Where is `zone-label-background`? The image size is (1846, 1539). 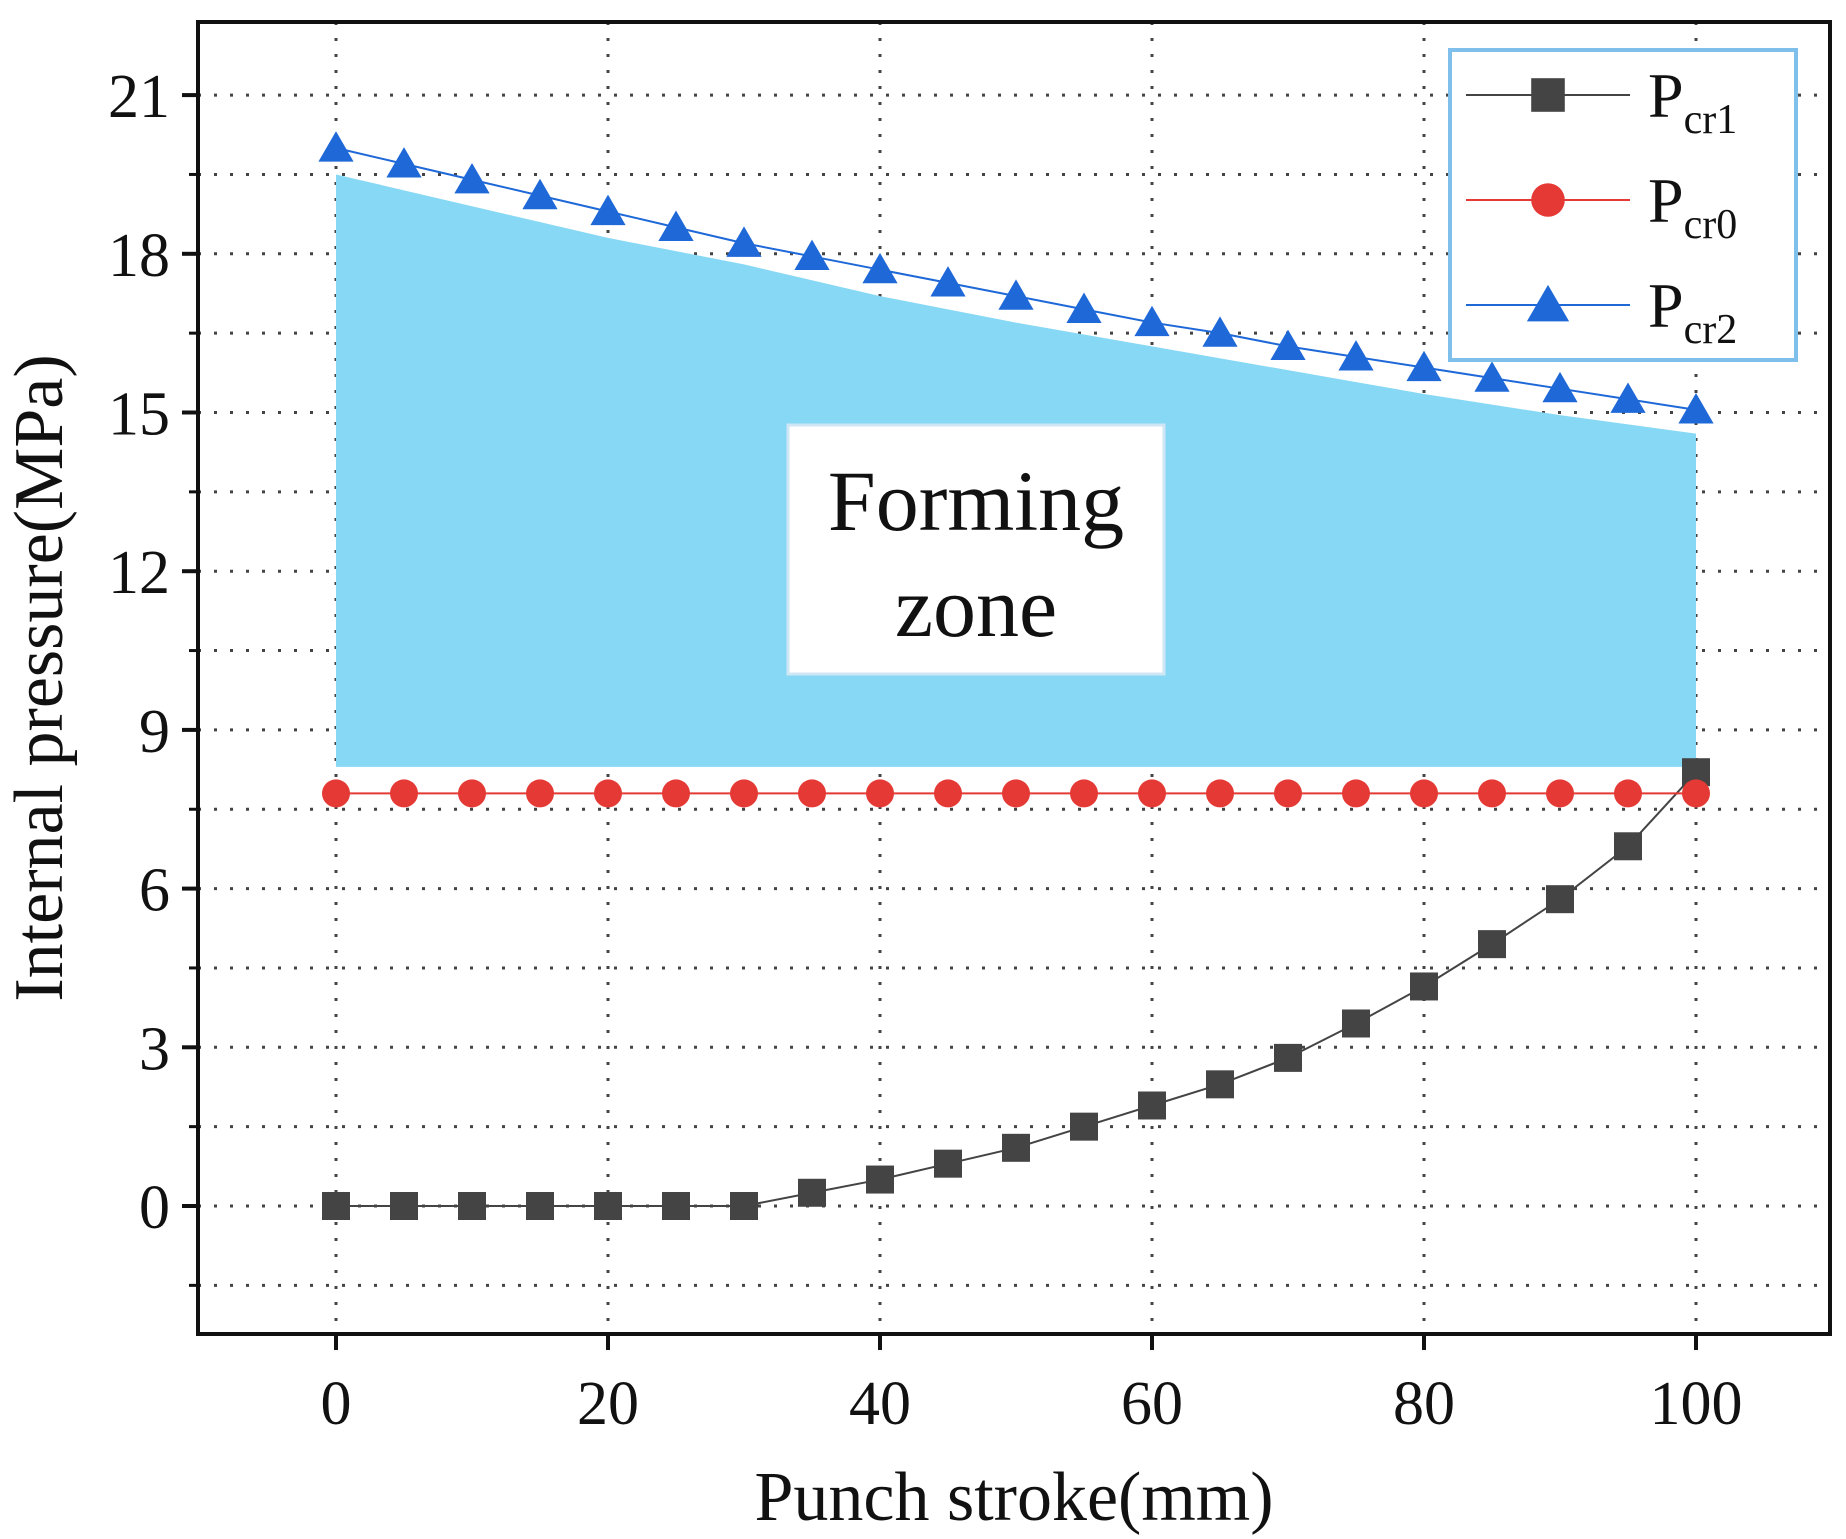 zone-label-background is located at coordinates (976, 549).